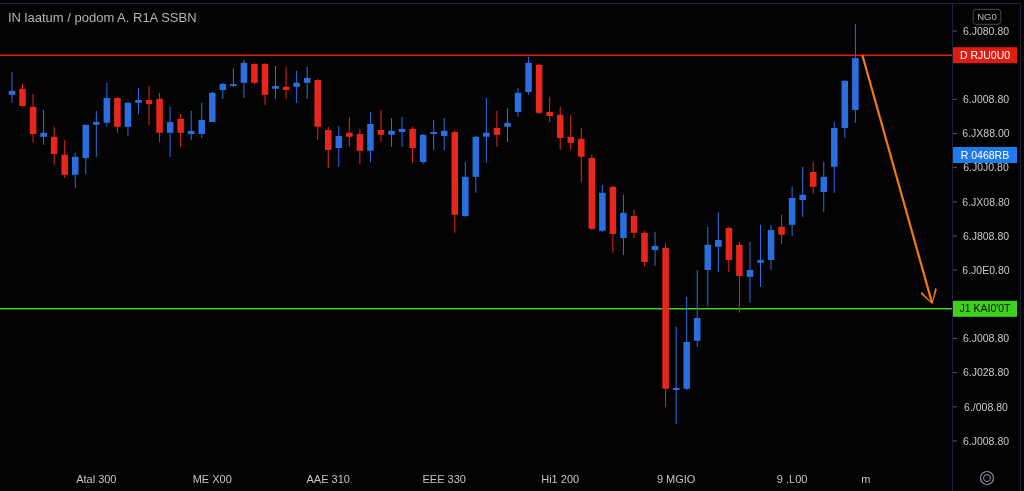 This screenshot has width=1024, height=491. What do you see at coordinates (987, 17) in the screenshot?
I see `y-axis-title: NG0` at bounding box center [987, 17].